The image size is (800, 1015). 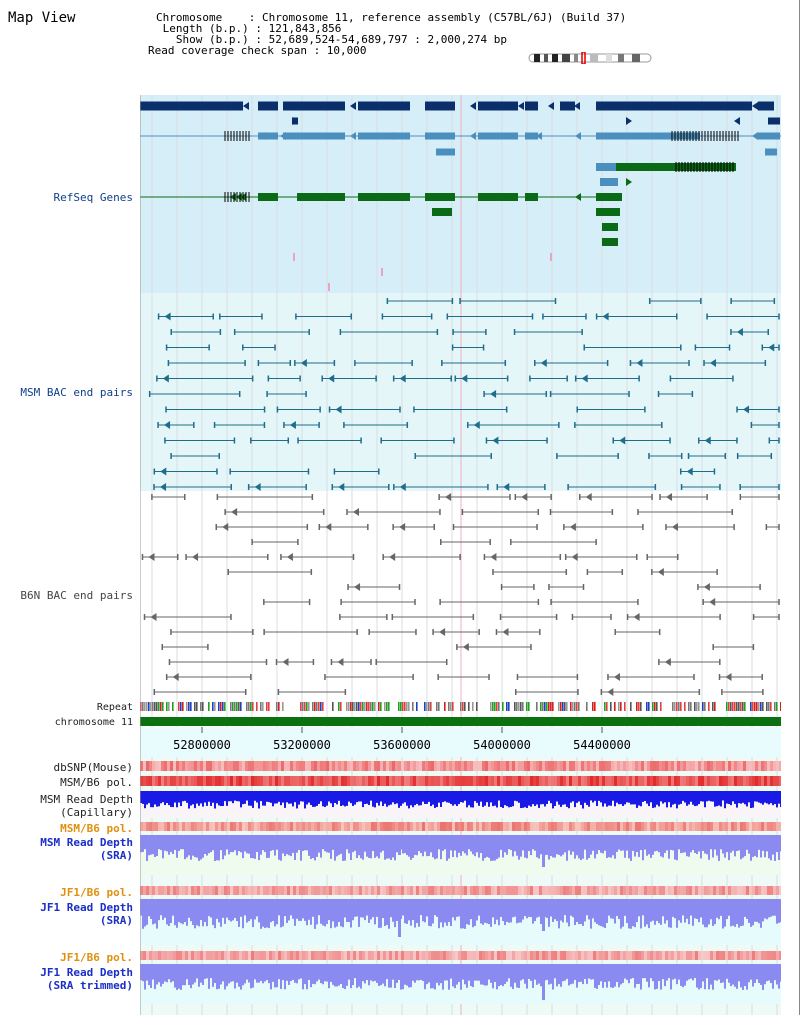 What do you see at coordinates (76, 595) in the screenshot?
I see `track-label-b6n-bac: B6N BAC end pairs` at bounding box center [76, 595].